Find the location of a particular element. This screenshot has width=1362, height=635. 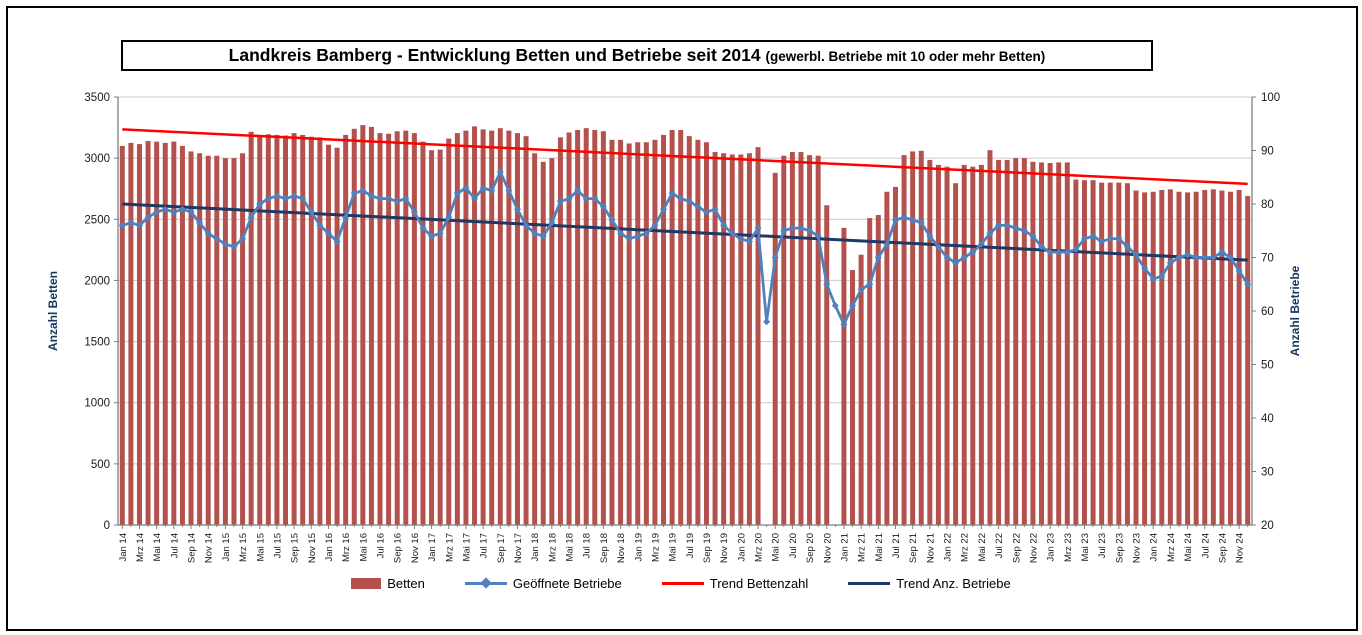

svg-text: 500 is located at coordinates (100, 465).